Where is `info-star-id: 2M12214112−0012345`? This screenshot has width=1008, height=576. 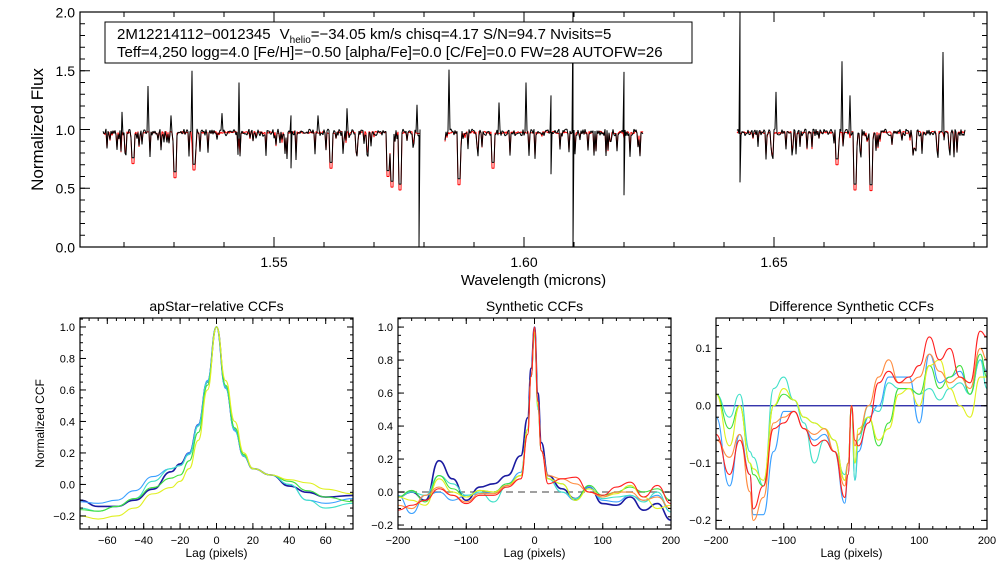
info-star-id: 2M12214112−0012345 is located at coordinates (194, 34).